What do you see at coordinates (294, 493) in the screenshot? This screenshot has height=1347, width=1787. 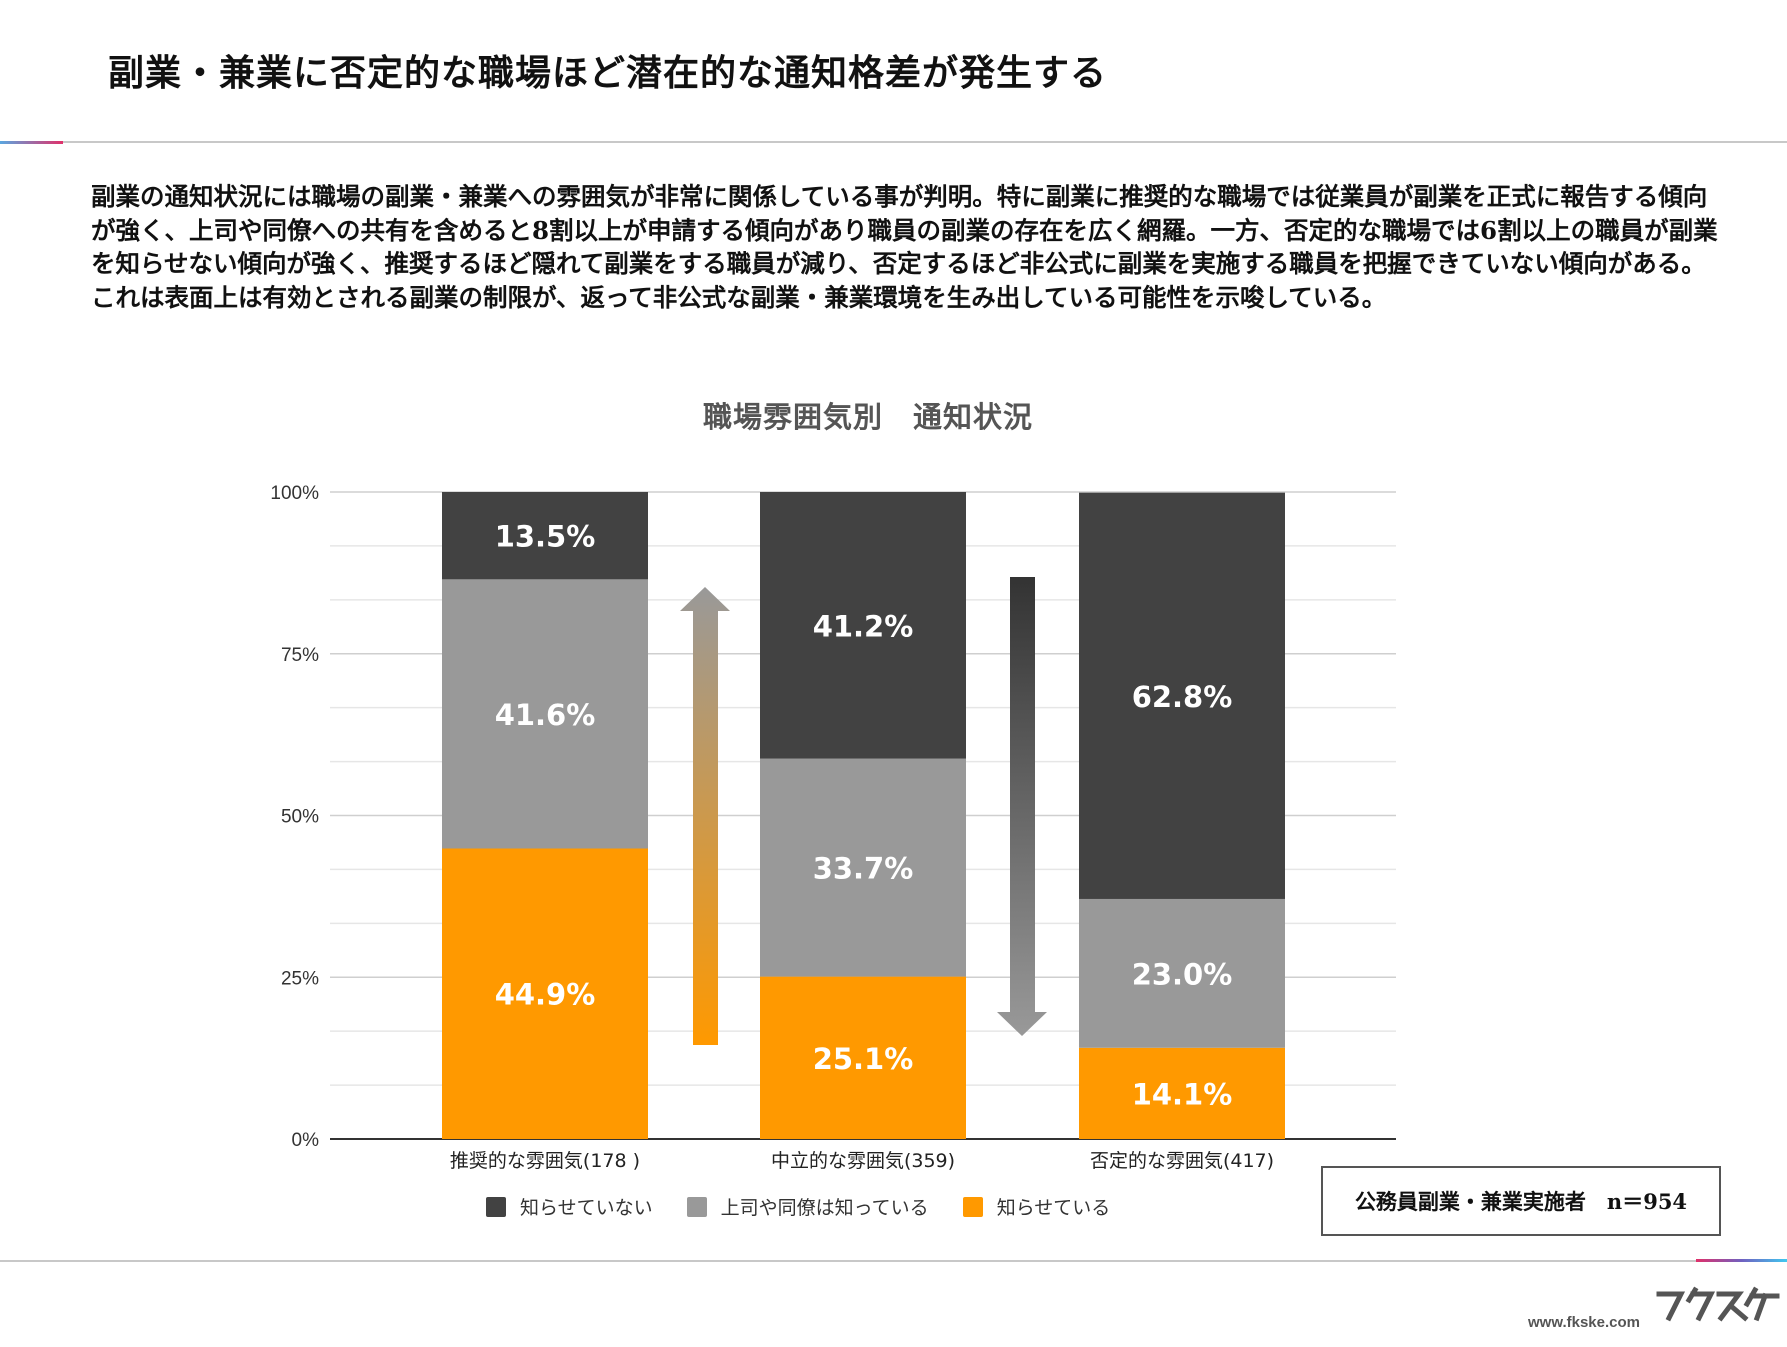 I see `y-tick-label: 100%` at bounding box center [294, 493].